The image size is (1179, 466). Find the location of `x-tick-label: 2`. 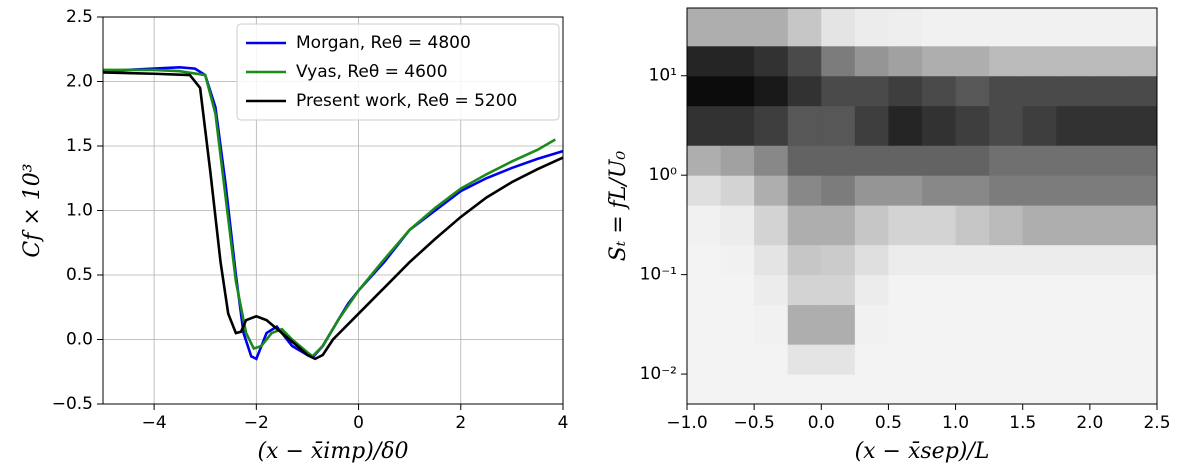

x-tick-label: 2 is located at coordinates (460, 423).